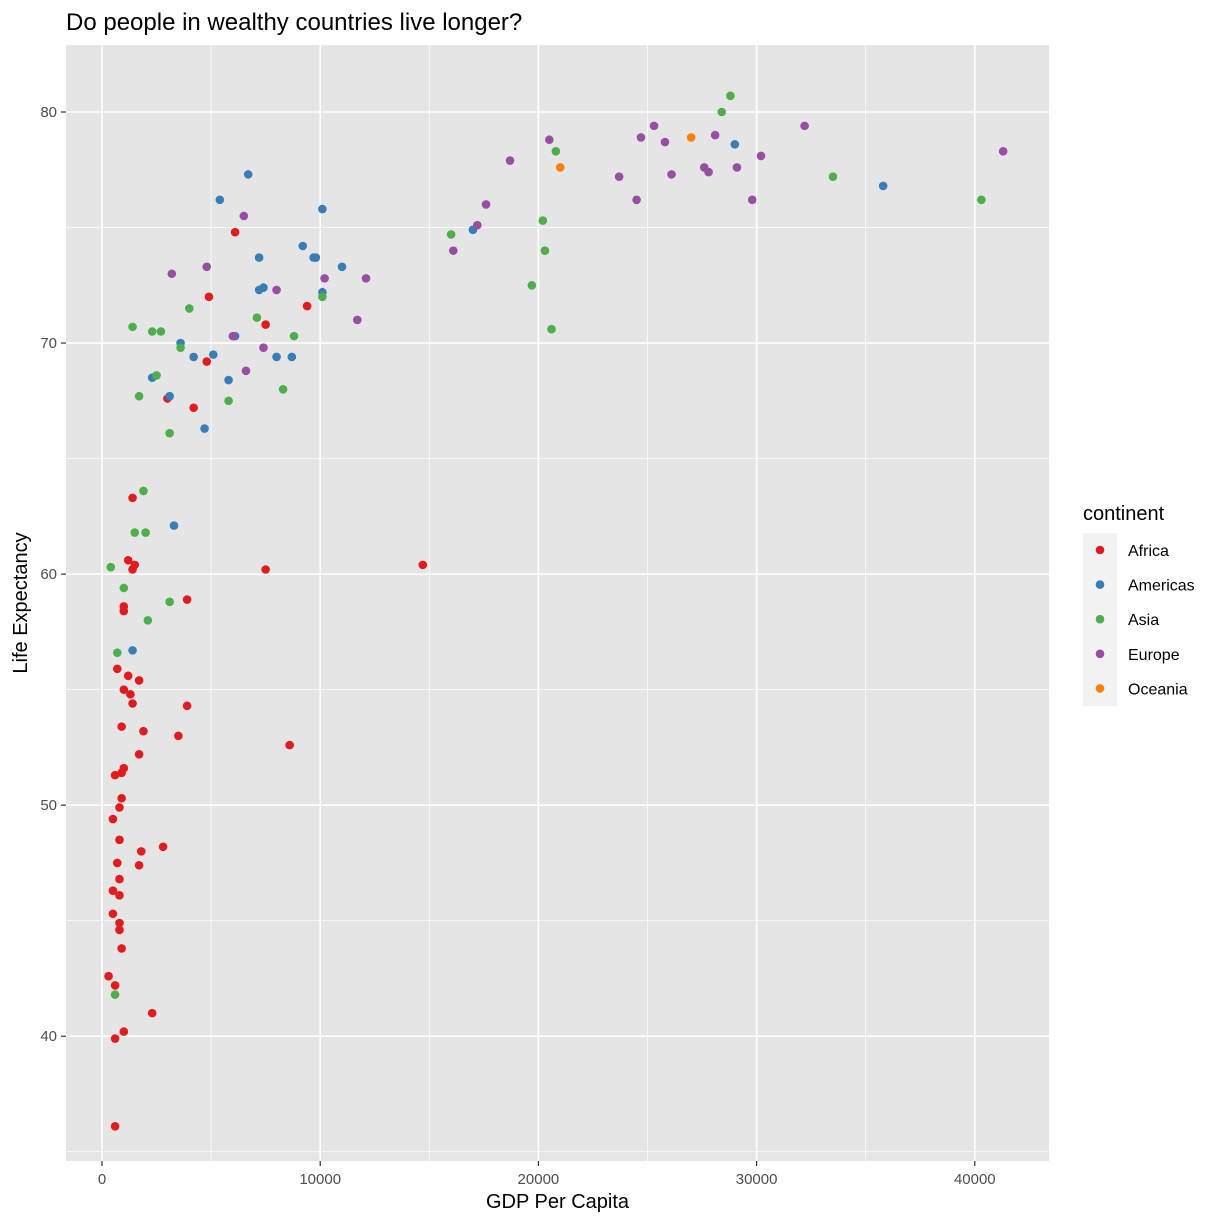  I want to click on legend-title: continent, so click(1124, 514).